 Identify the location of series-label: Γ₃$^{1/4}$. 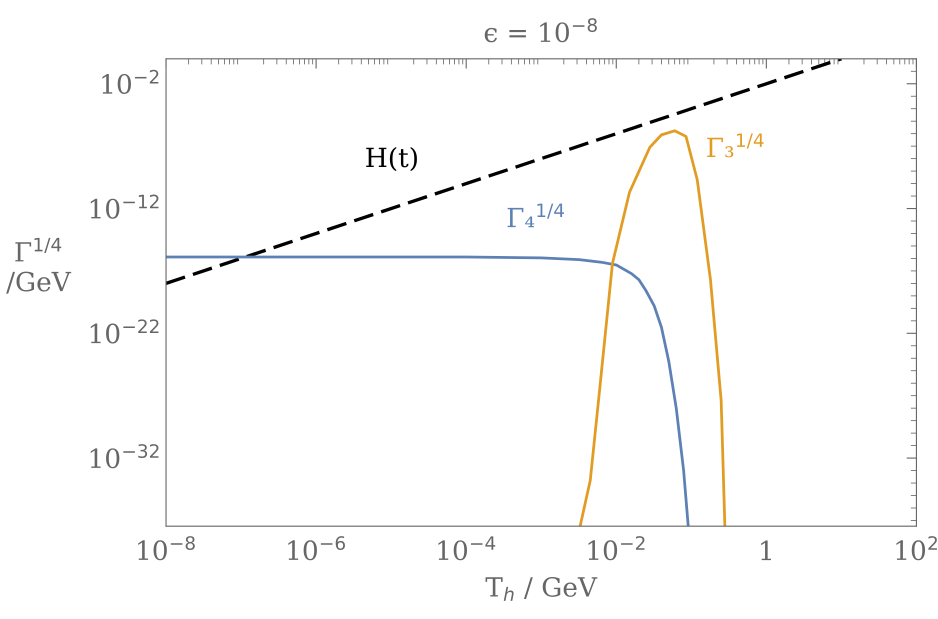
(735, 145).